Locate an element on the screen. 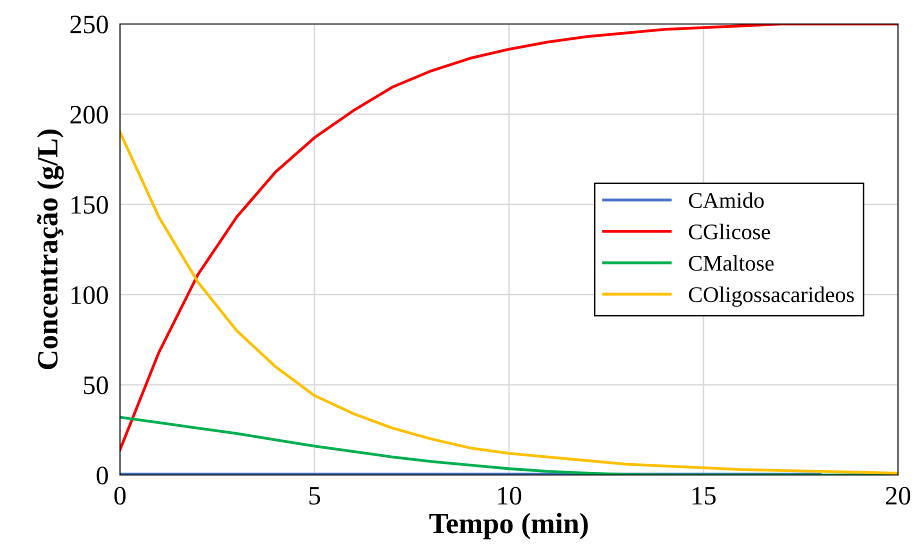 The height and width of the screenshot is (560, 917). y-tick-label: 150 is located at coordinates (90, 205).